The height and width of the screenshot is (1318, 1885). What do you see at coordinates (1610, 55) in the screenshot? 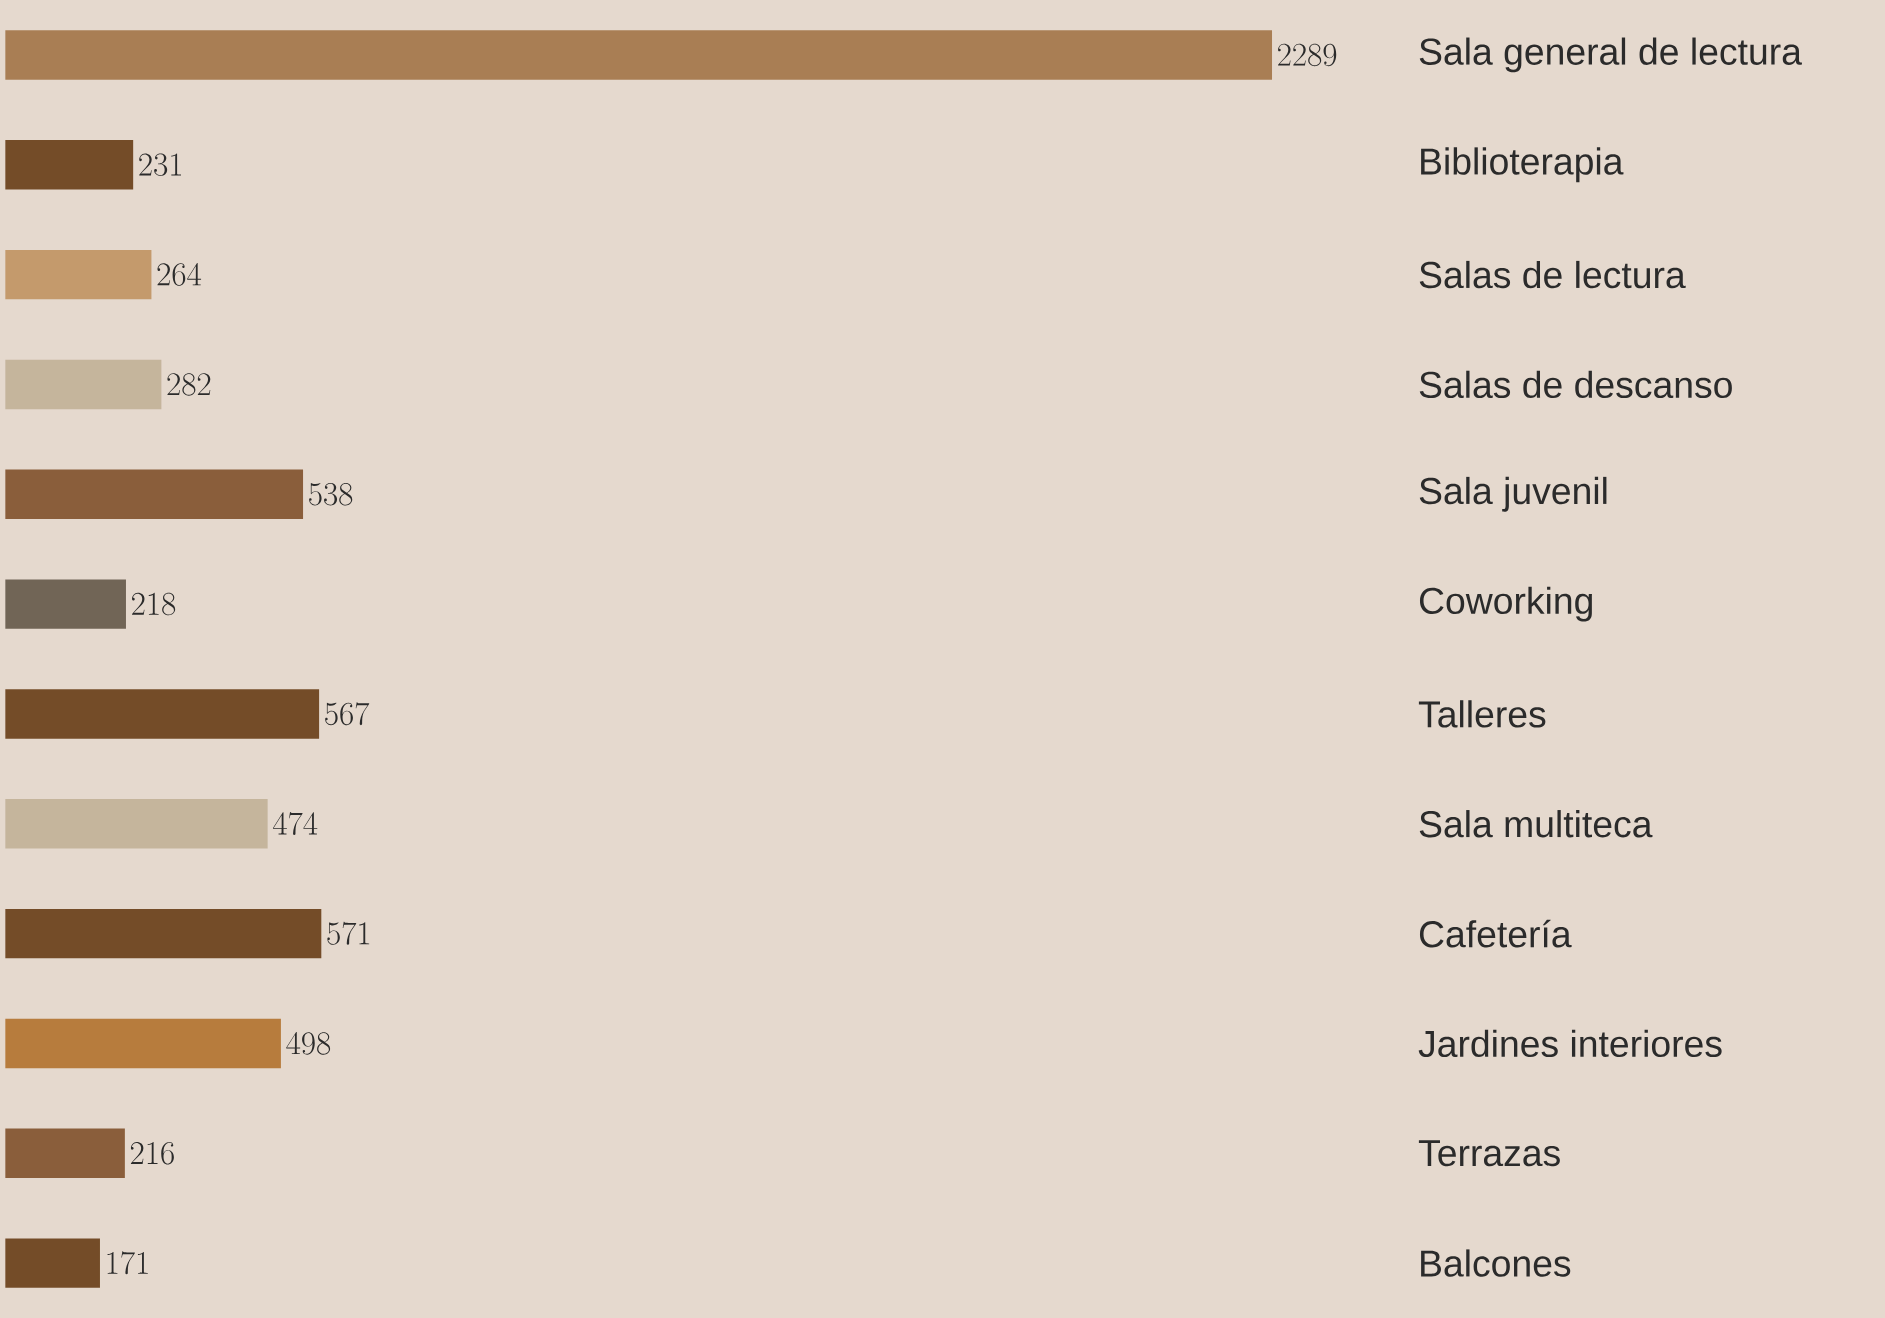
I see `y-tick-label: Sala general de lectura` at bounding box center [1610, 55].